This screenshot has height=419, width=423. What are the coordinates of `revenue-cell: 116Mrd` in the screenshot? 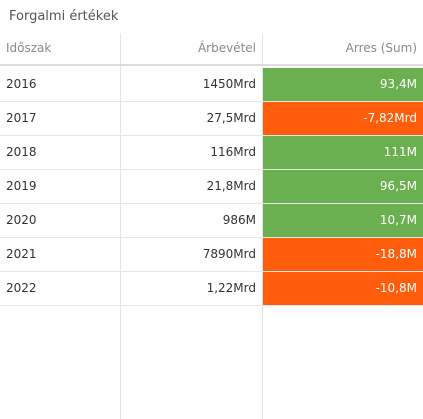 It's located at (233, 152).